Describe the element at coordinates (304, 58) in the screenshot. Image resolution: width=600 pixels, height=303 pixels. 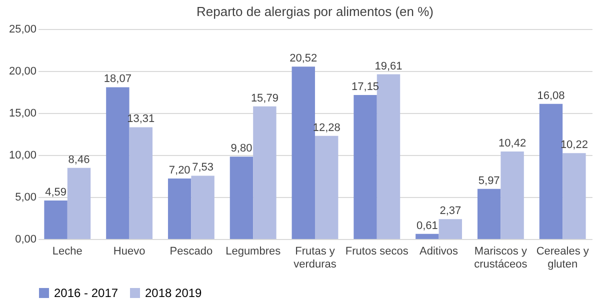
I see `data-label: 20,52` at that location.